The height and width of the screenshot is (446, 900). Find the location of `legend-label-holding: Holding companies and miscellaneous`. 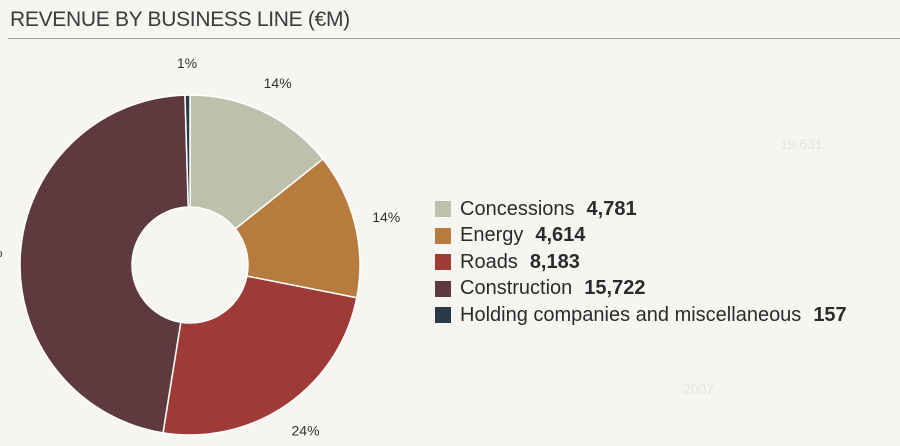

legend-label-holding: Holding companies and miscellaneous is located at coordinates (631, 314).